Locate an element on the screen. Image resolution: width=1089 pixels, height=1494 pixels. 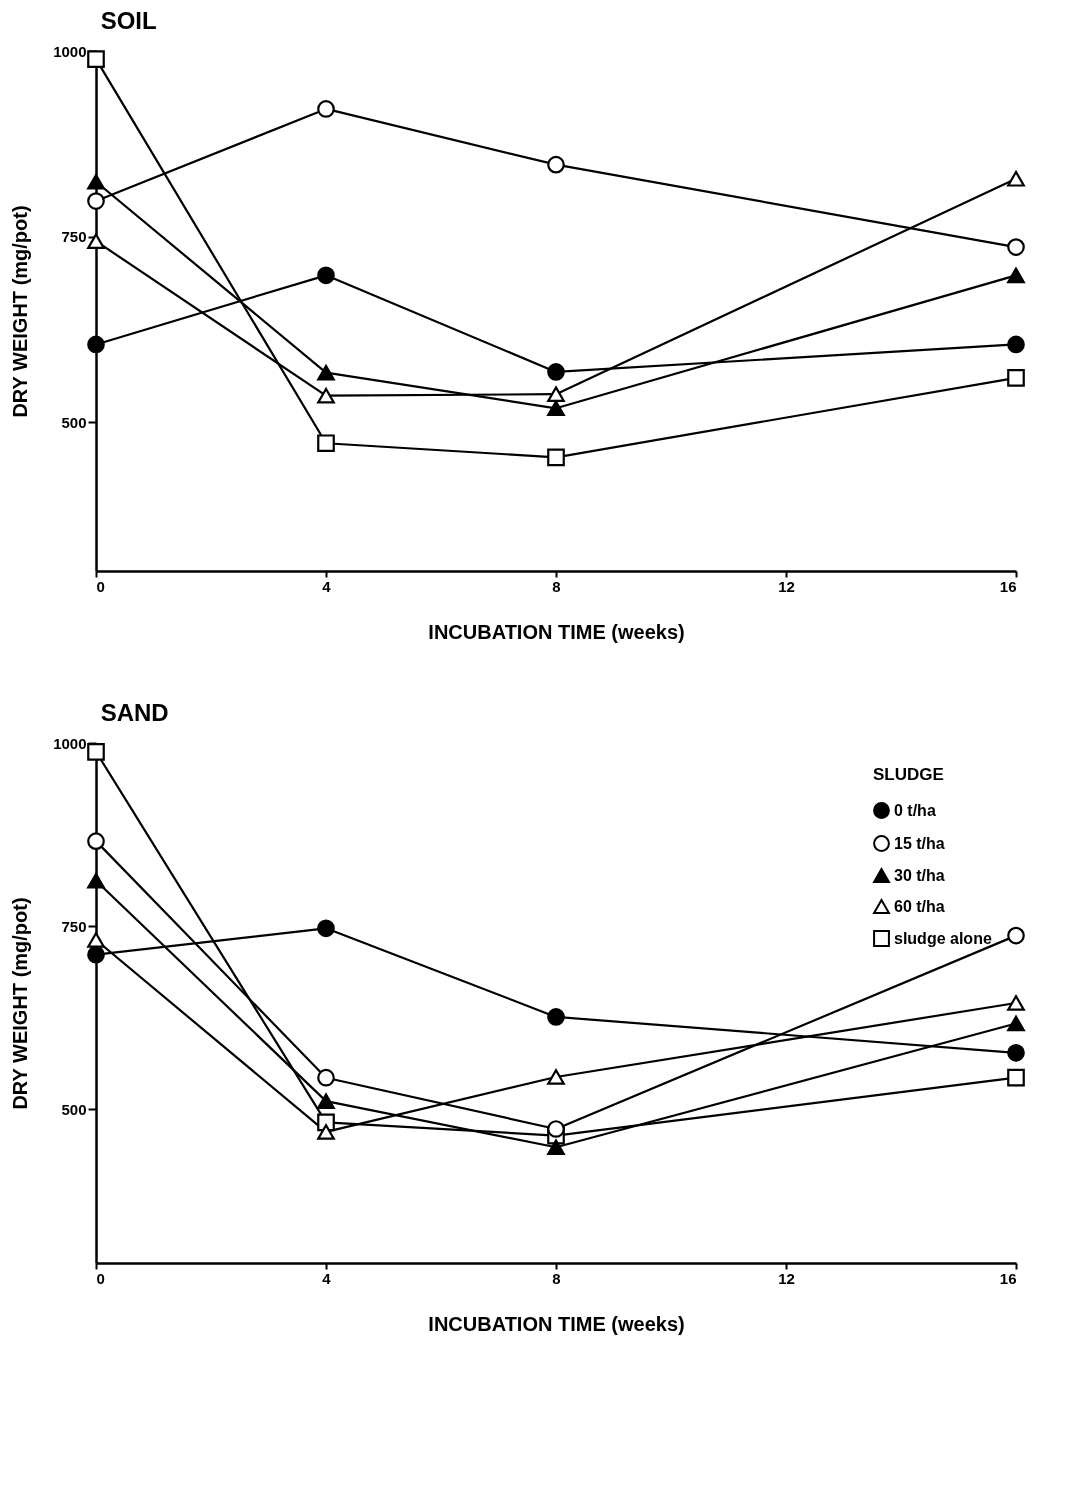
legend-label: 30 t/ha is located at coordinates (919, 875).